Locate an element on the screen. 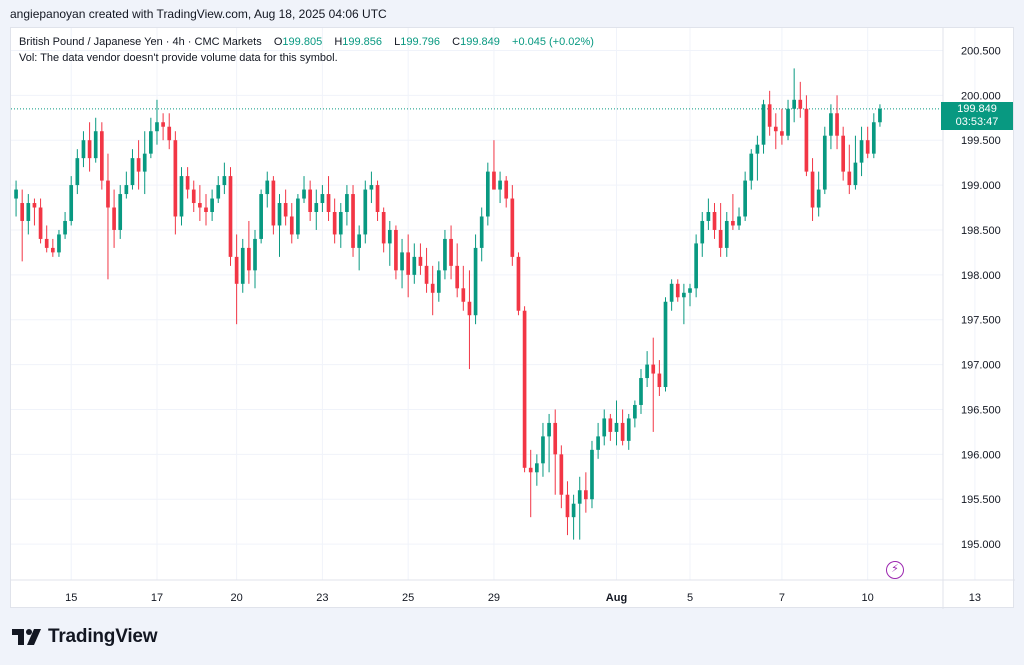  open-label: O is located at coordinates (278, 42).